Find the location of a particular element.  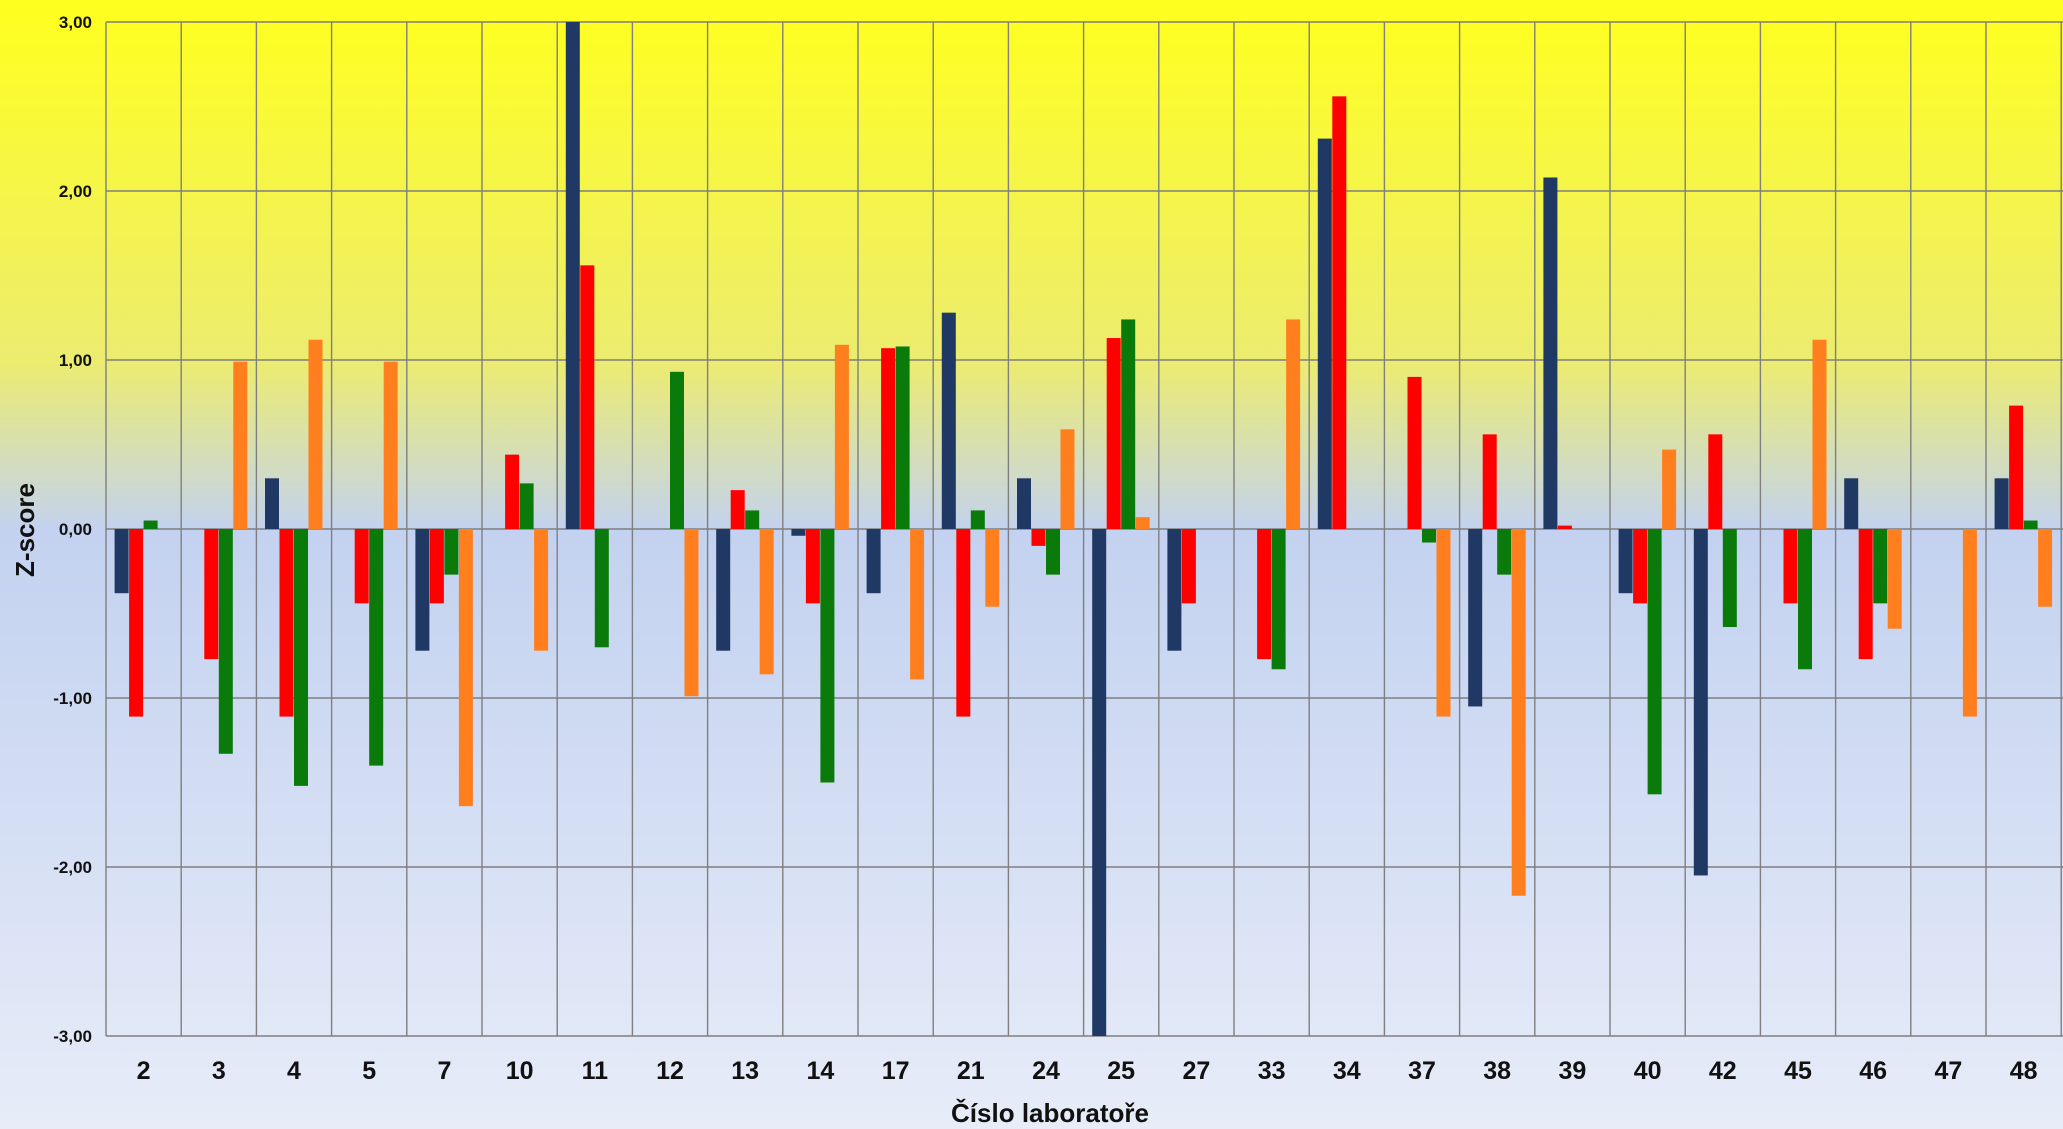

x-tick-label: 40 is located at coordinates (1648, 1071).